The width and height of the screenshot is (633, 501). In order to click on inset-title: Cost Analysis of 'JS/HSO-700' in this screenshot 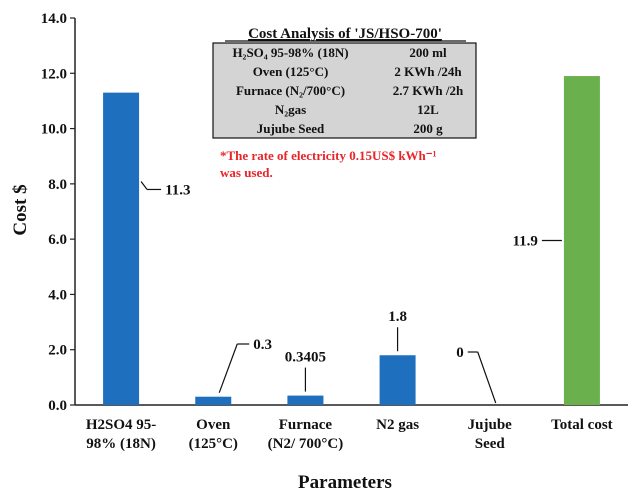, I will do `click(345, 34)`.